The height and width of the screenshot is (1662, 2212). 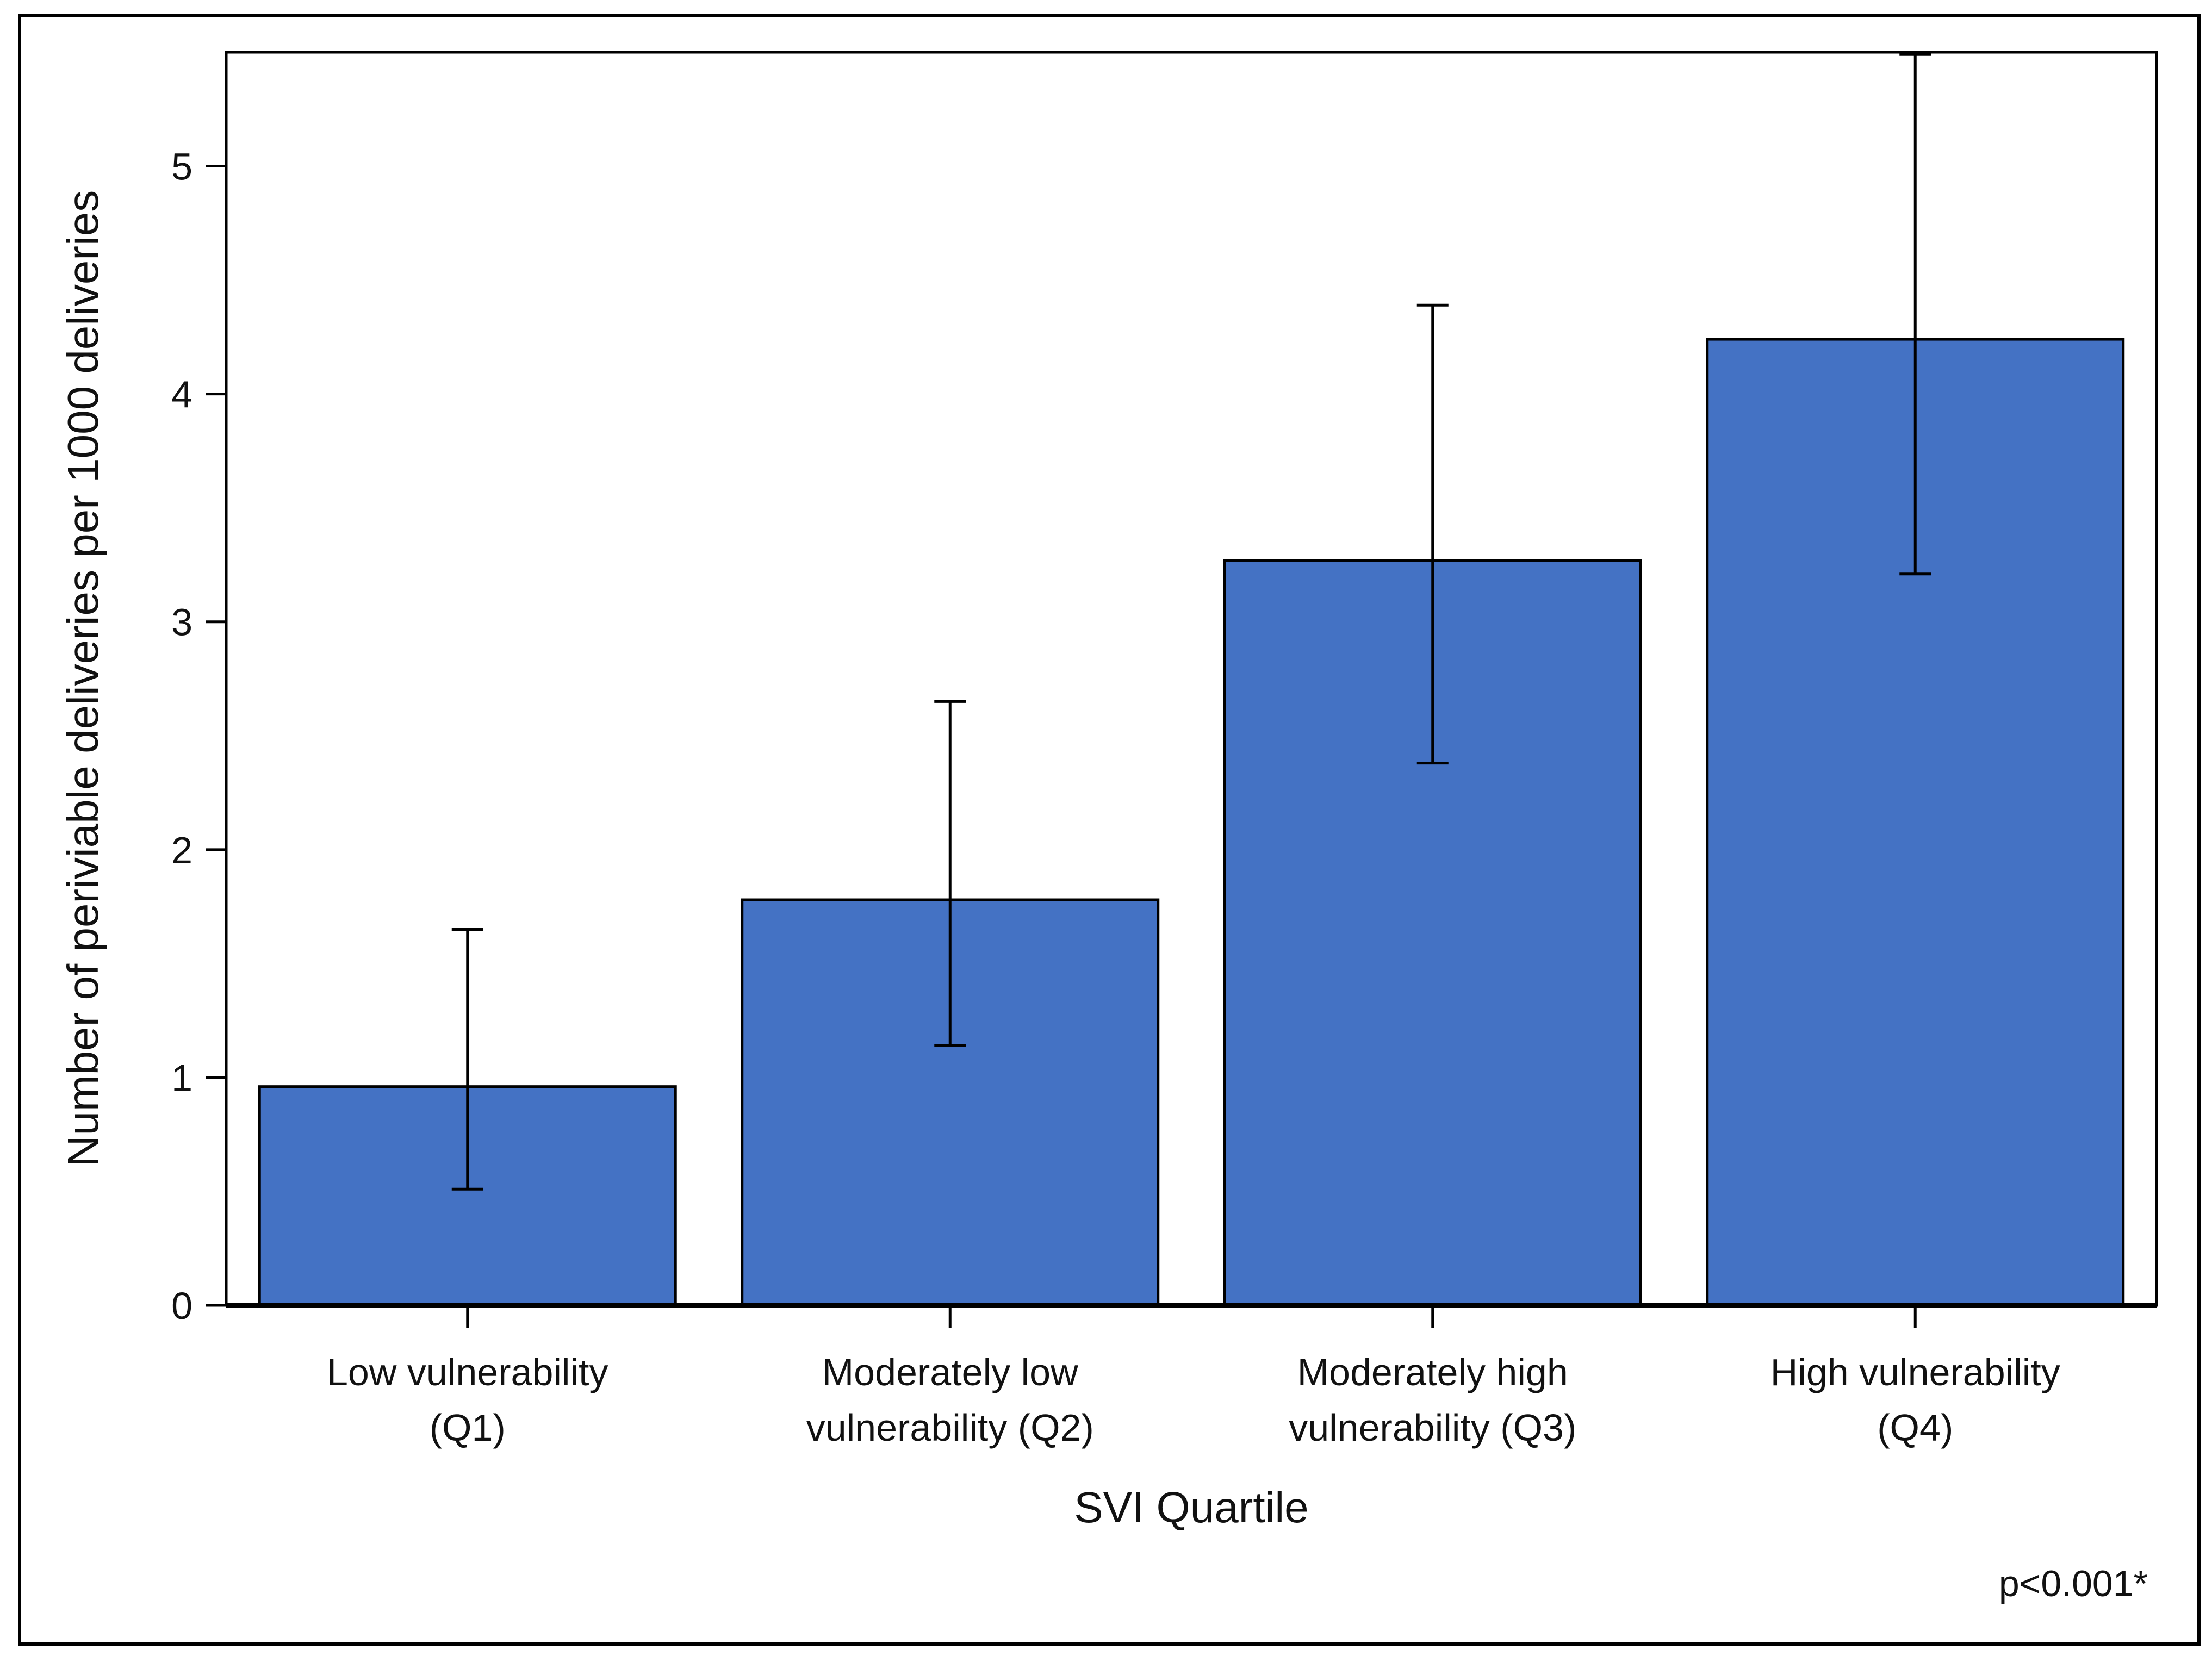 I want to click on x-label-q3-line1: Moderately high, so click(x=1432, y=1372).